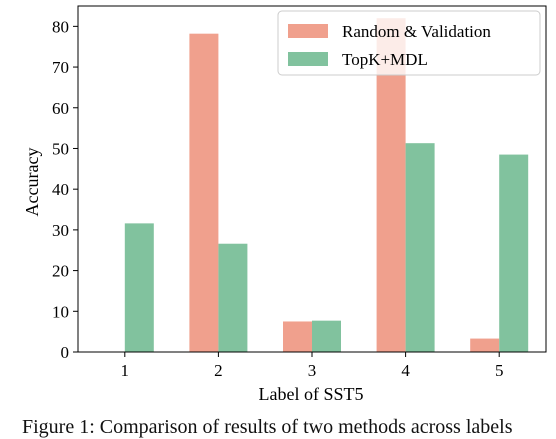 The image size is (556, 439). I want to click on y-tick-label: 10, so click(60, 311).